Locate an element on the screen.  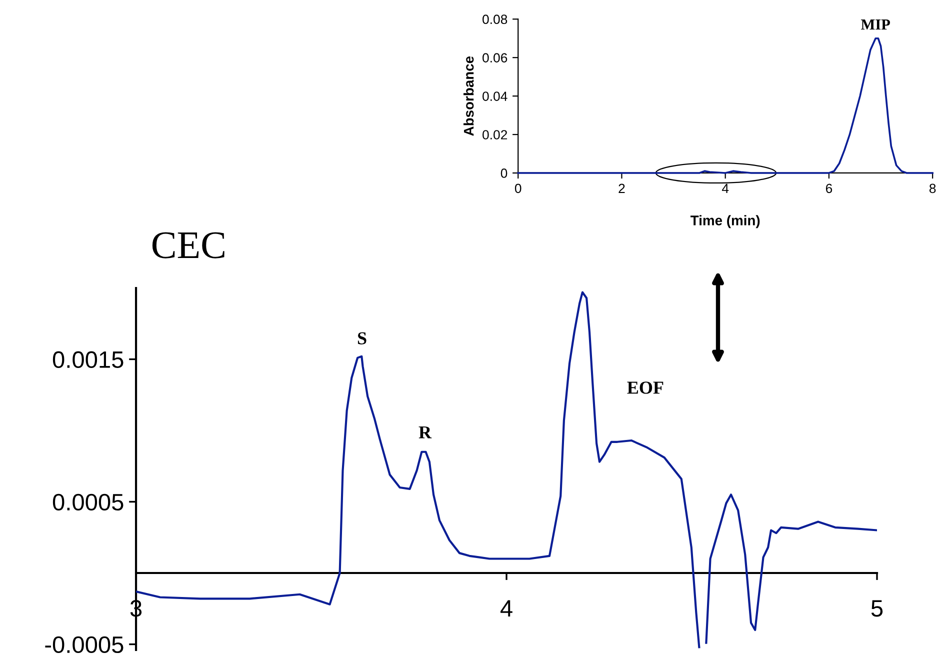
chart-title: CEC is located at coordinates (188, 245).